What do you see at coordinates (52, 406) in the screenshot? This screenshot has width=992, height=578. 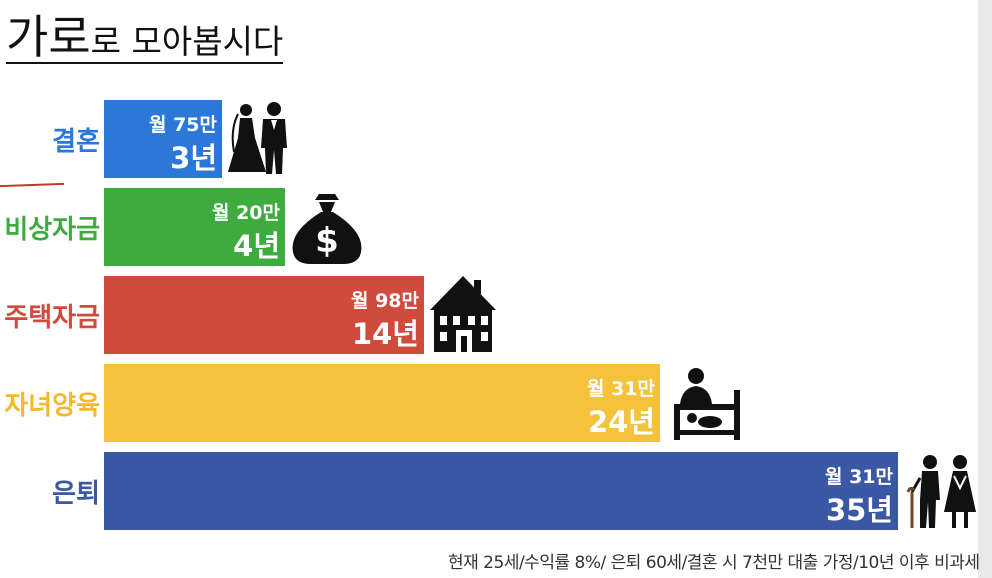 I see `category-label: 자녀양육` at bounding box center [52, 406].